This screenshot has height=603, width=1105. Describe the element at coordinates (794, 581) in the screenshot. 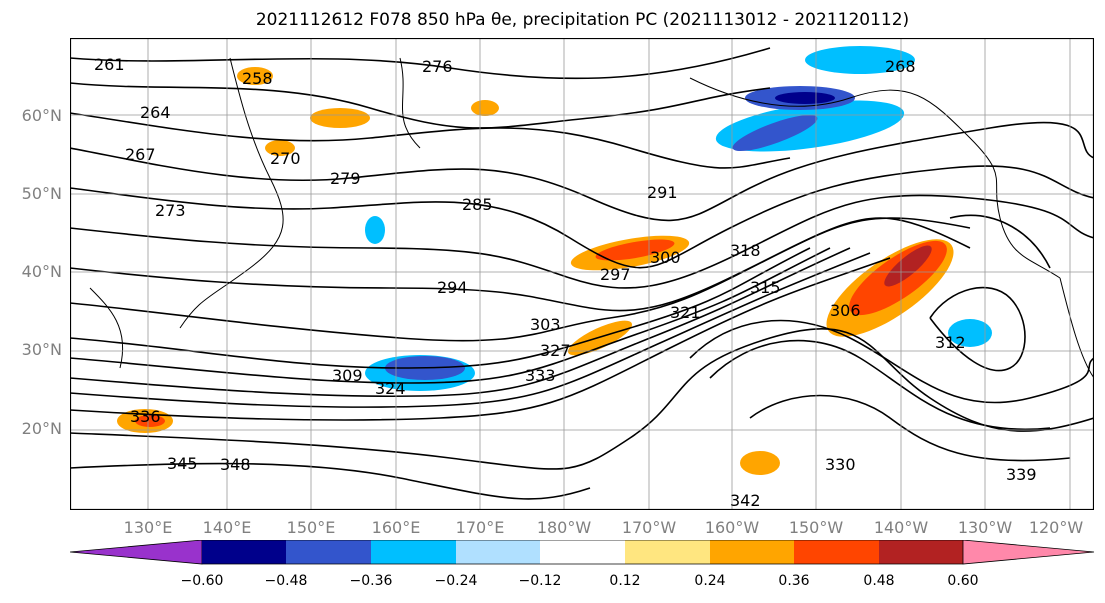

I see `colorbar-tick-label: 0.36` at that location.